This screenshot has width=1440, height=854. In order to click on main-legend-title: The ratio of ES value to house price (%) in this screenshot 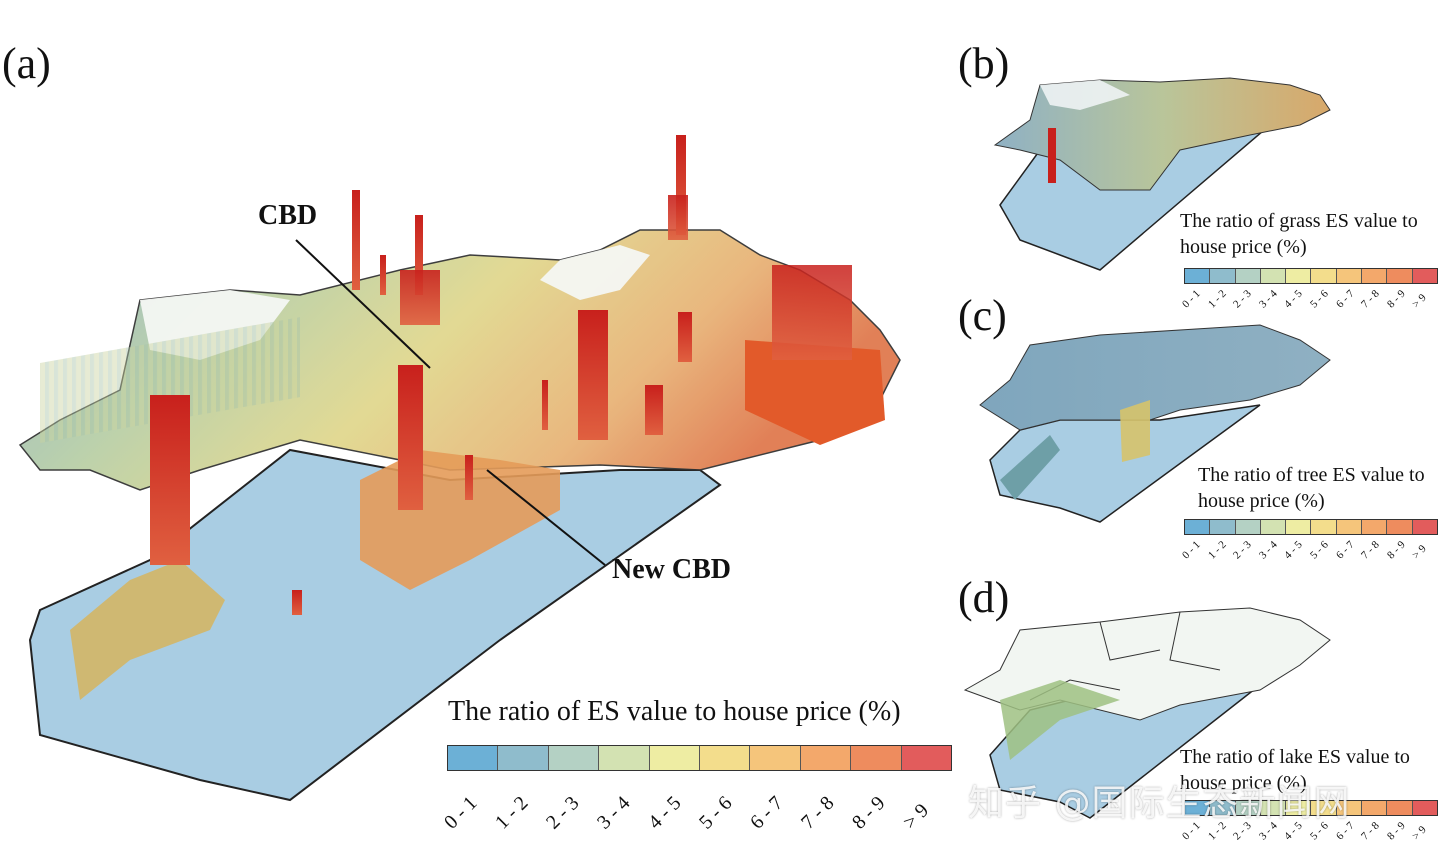, I will do `click(674, 711)`.